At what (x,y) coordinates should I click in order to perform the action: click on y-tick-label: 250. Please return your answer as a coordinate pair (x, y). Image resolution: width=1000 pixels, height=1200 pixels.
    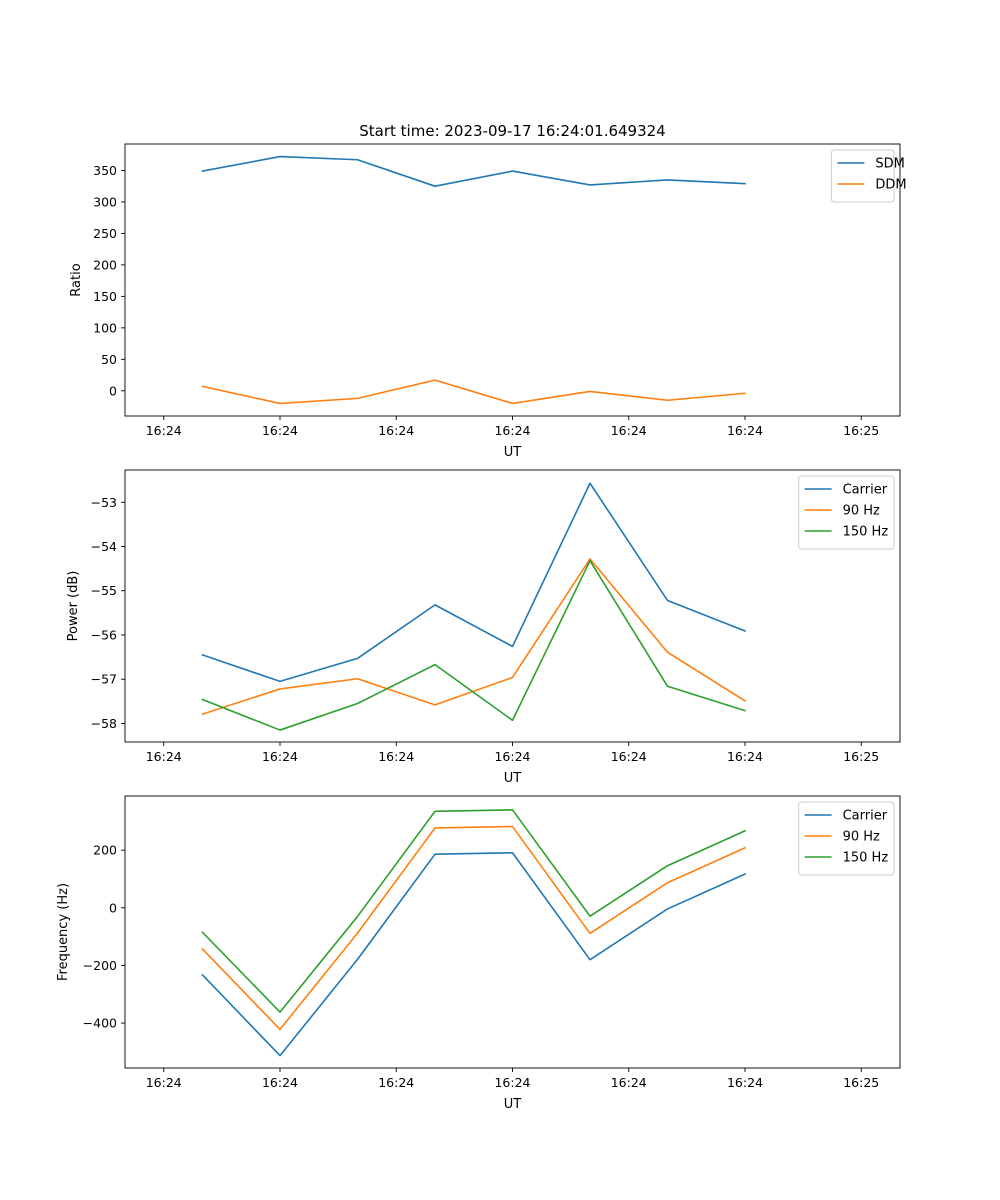
    Looking at the image, I should click on (105, 233).